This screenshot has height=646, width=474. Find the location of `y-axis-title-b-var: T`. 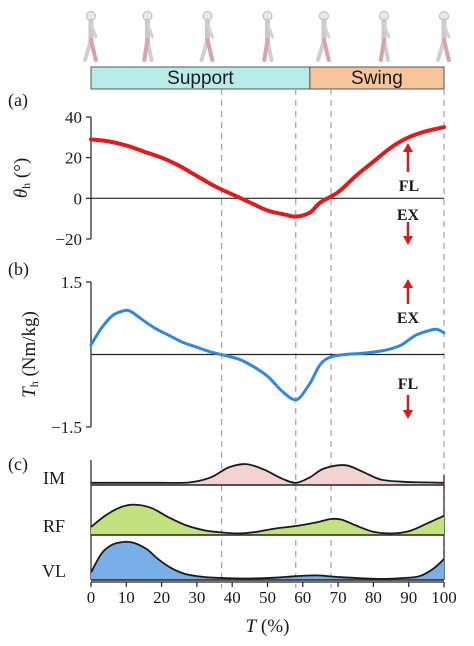

y-axis-title-b-var: T is located at coordinates (29, 392).